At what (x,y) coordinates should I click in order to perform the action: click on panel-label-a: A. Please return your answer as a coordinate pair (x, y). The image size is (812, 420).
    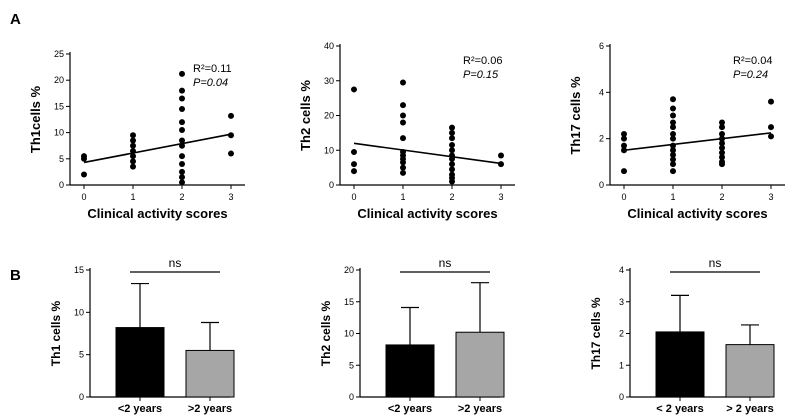
    Looking at the image, I should click on (15, 19).